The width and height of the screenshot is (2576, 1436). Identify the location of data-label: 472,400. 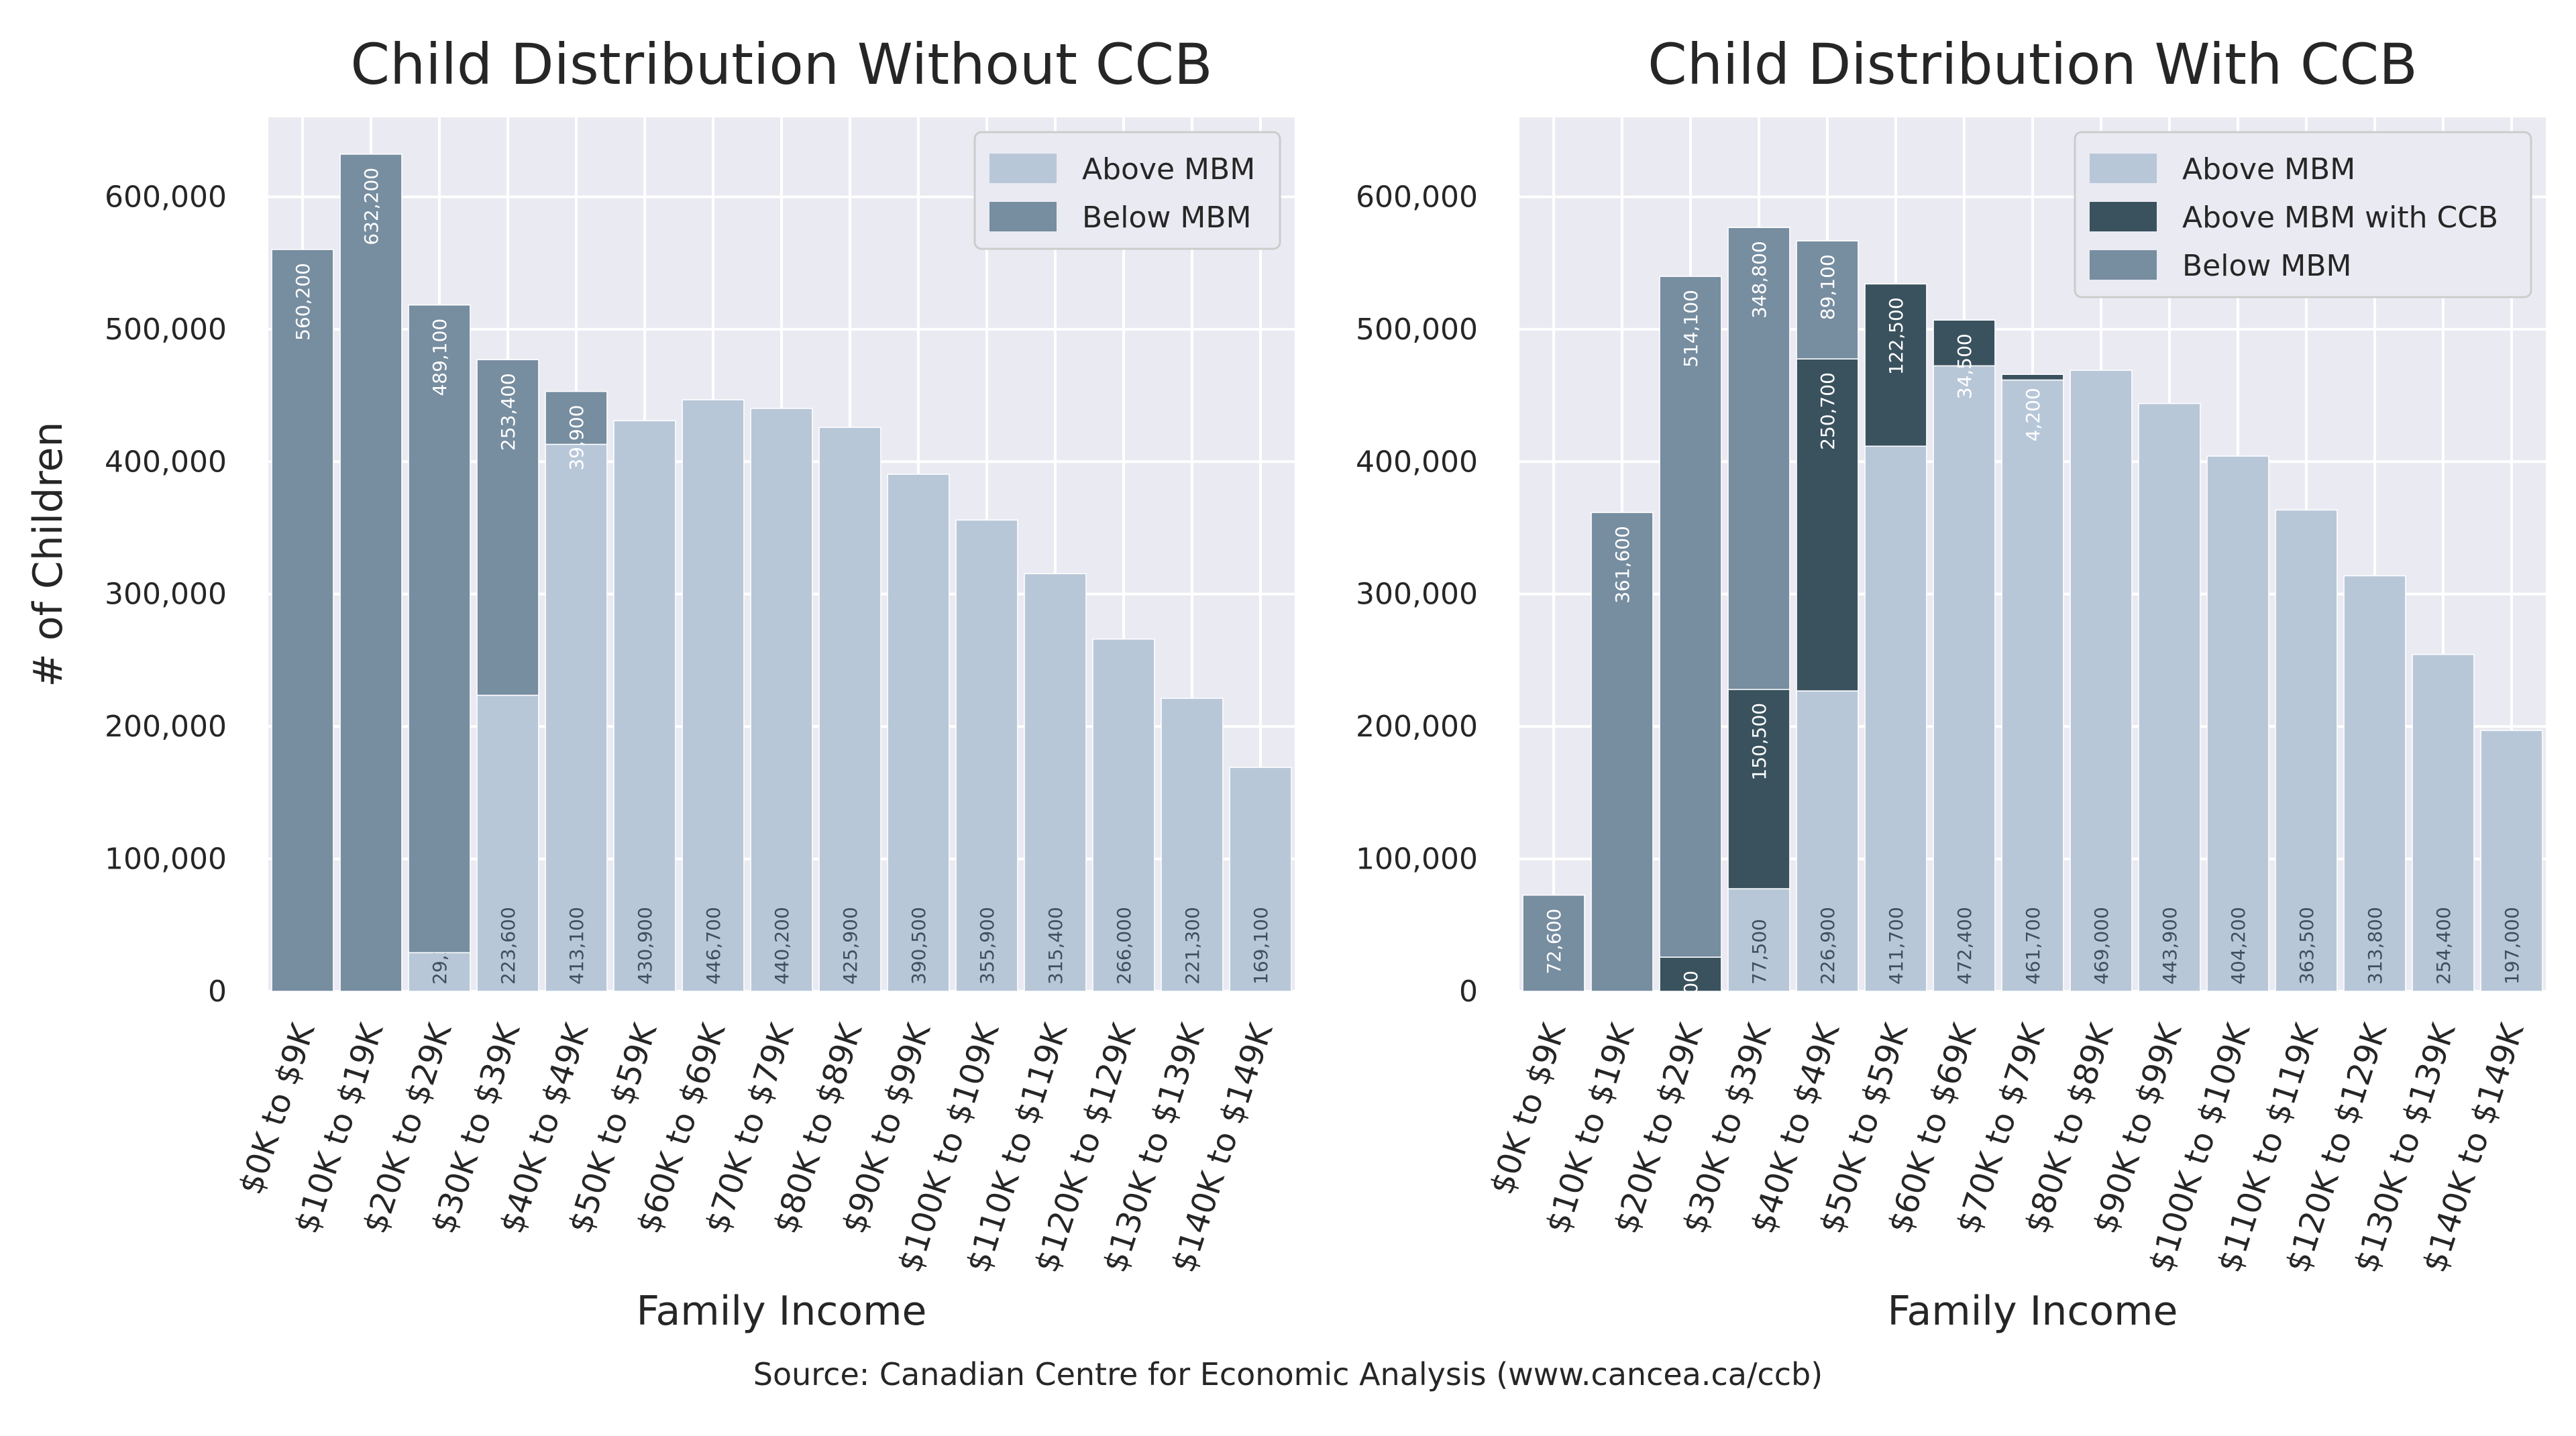
(1964, 946).